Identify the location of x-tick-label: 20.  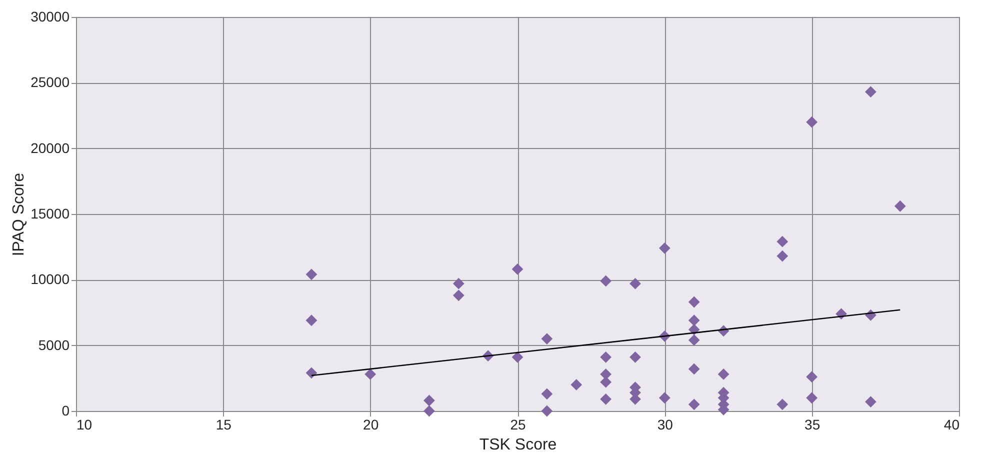
(371, 424).